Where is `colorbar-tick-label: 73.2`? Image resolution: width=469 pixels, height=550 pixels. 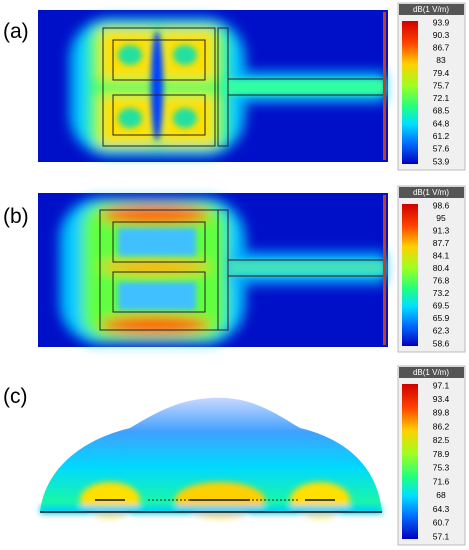 colorbar-tick-label: 73.2 is located at coordinates (441, 293).